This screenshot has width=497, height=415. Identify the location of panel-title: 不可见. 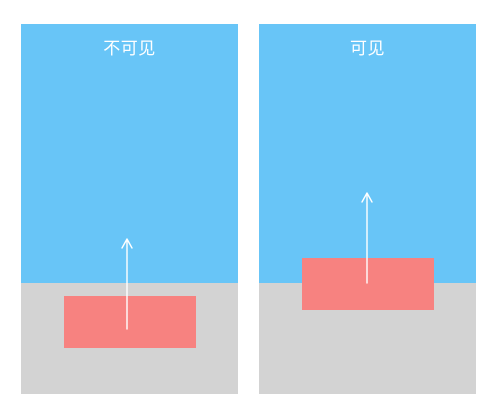
(129, 49).